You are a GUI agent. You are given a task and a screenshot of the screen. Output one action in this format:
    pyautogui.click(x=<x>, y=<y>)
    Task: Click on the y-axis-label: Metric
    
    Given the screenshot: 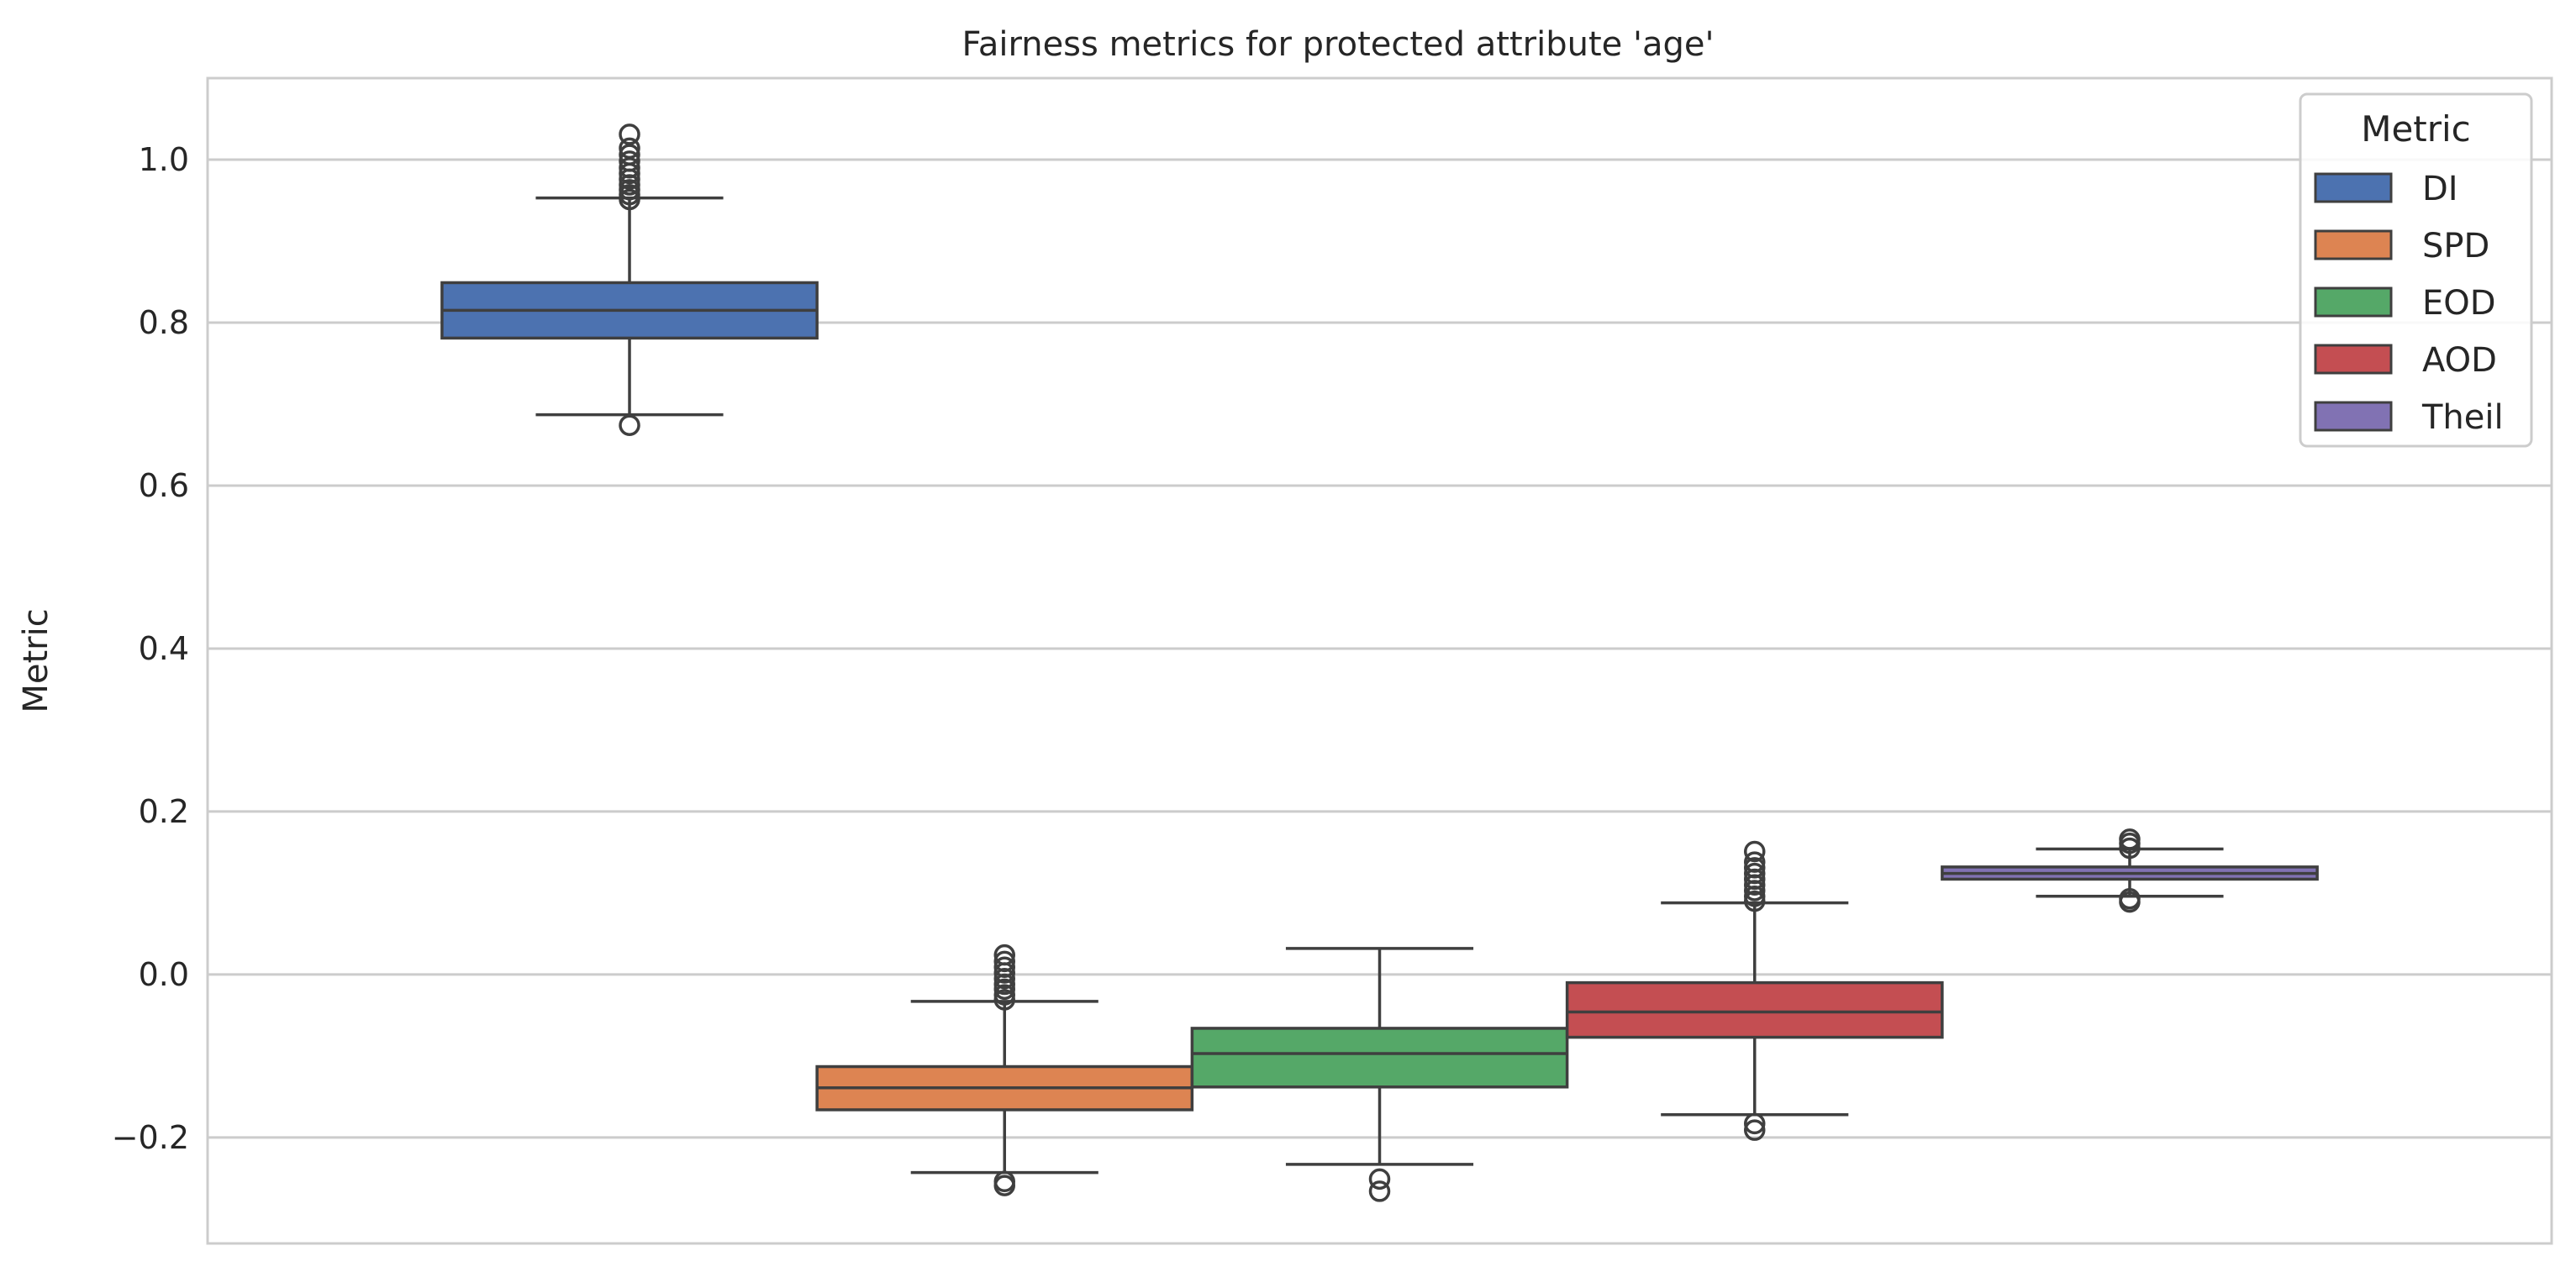 What is the action you would take?
    pyautogui.click(x=36, y=660)
    